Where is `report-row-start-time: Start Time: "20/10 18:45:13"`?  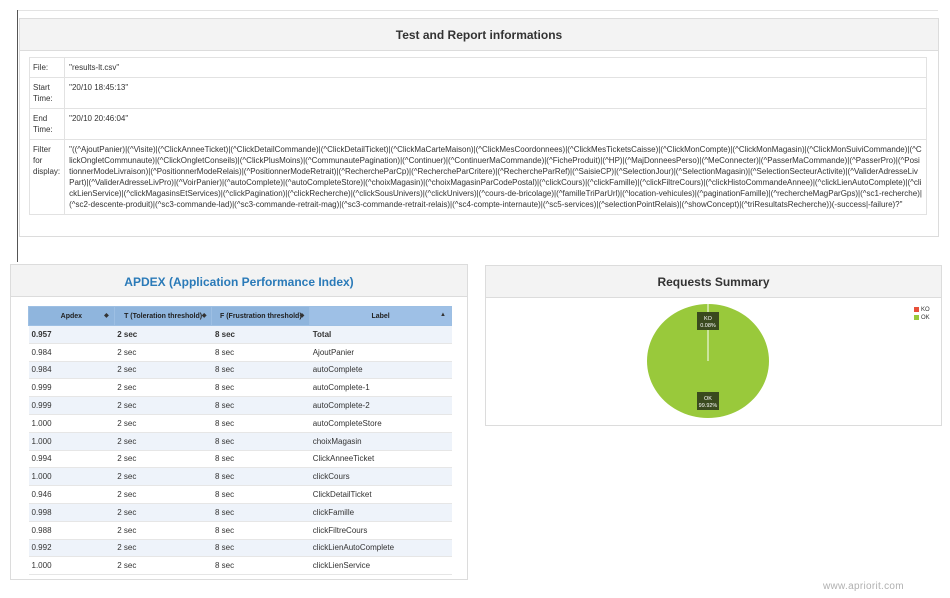
report-row-start-time: Start Time: "20/10 18:45:13" is located at coordinates (477, 93).